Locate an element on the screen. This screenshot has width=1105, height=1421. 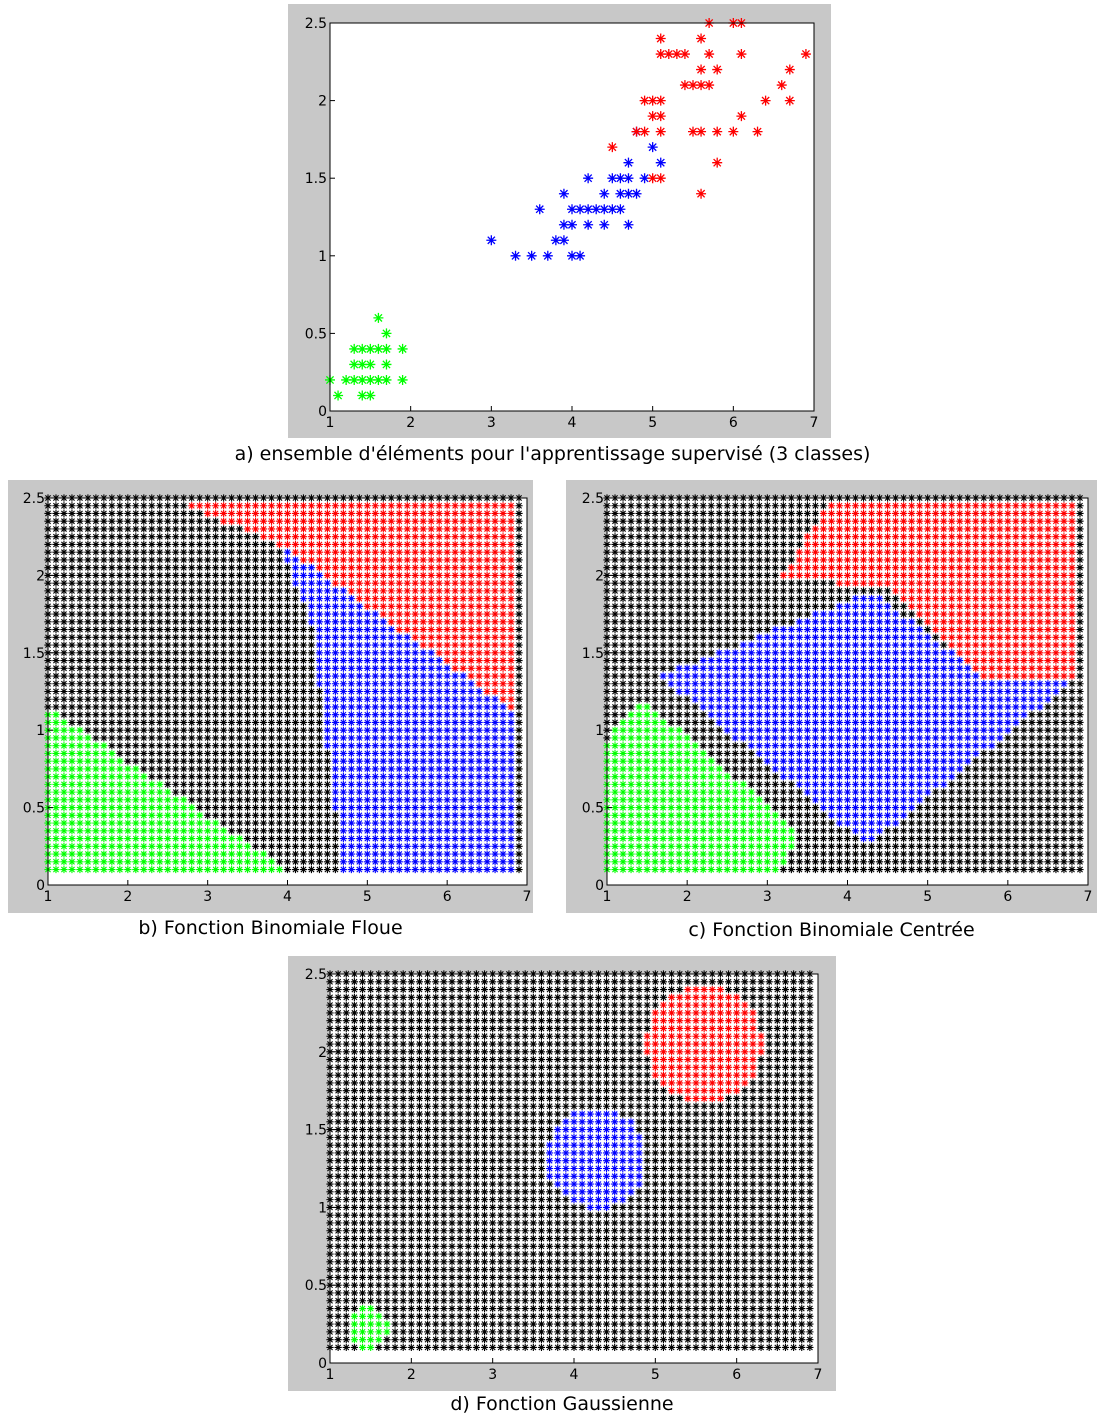
data-marks is located at coordinates (843, 684).